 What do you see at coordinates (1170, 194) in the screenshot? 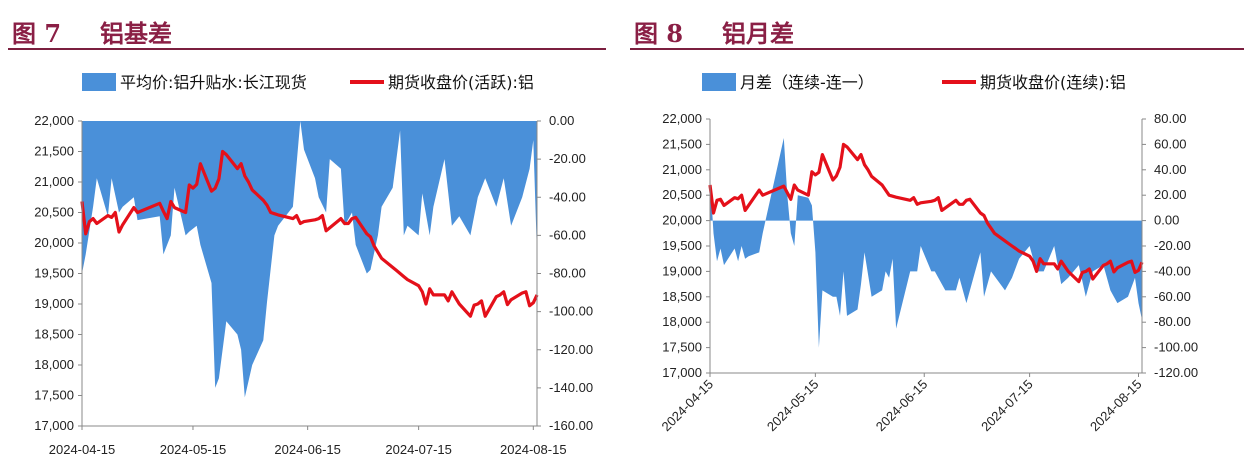
I see `right-tick-label: 20.00` at bounding box center [1170, 194].